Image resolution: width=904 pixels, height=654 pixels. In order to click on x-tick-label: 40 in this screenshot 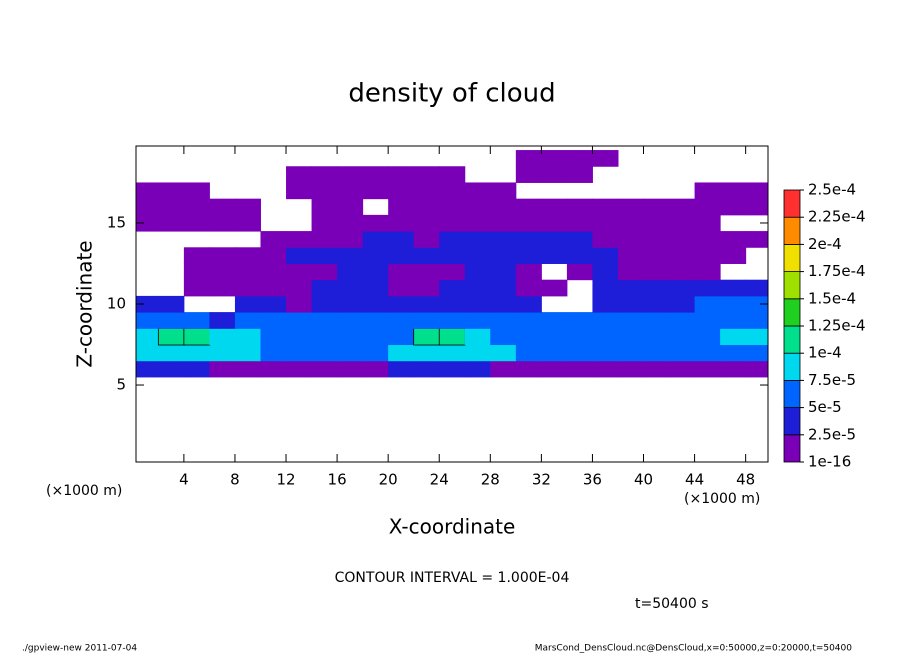, I will do `click(643, 480)`.